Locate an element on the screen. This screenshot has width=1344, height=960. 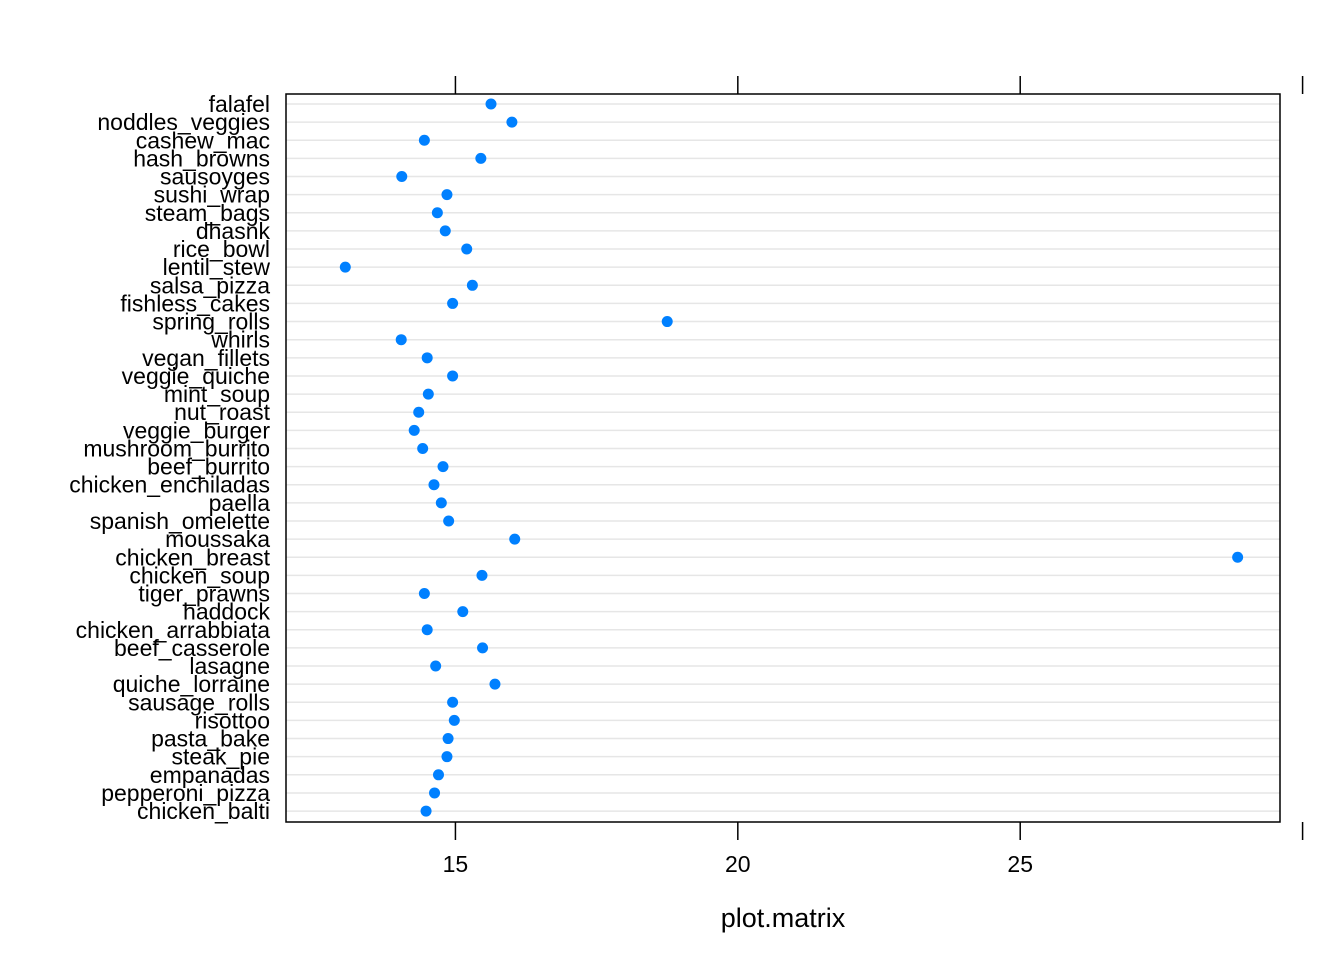
x-tick-labels: 15 20 25 is located at coordinates (738, 864).